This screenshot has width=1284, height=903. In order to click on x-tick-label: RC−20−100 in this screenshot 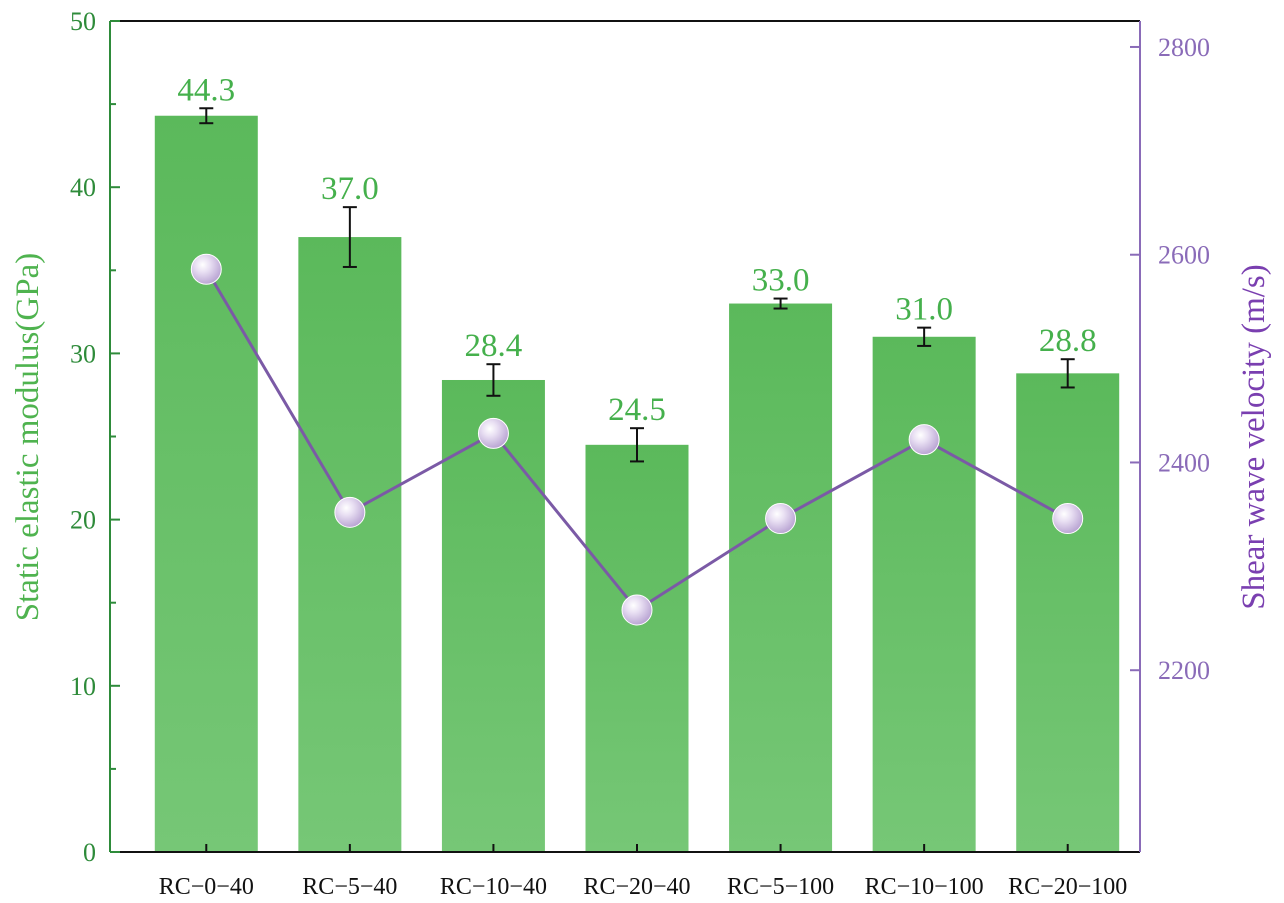, I will do `click(1067, 887)`.